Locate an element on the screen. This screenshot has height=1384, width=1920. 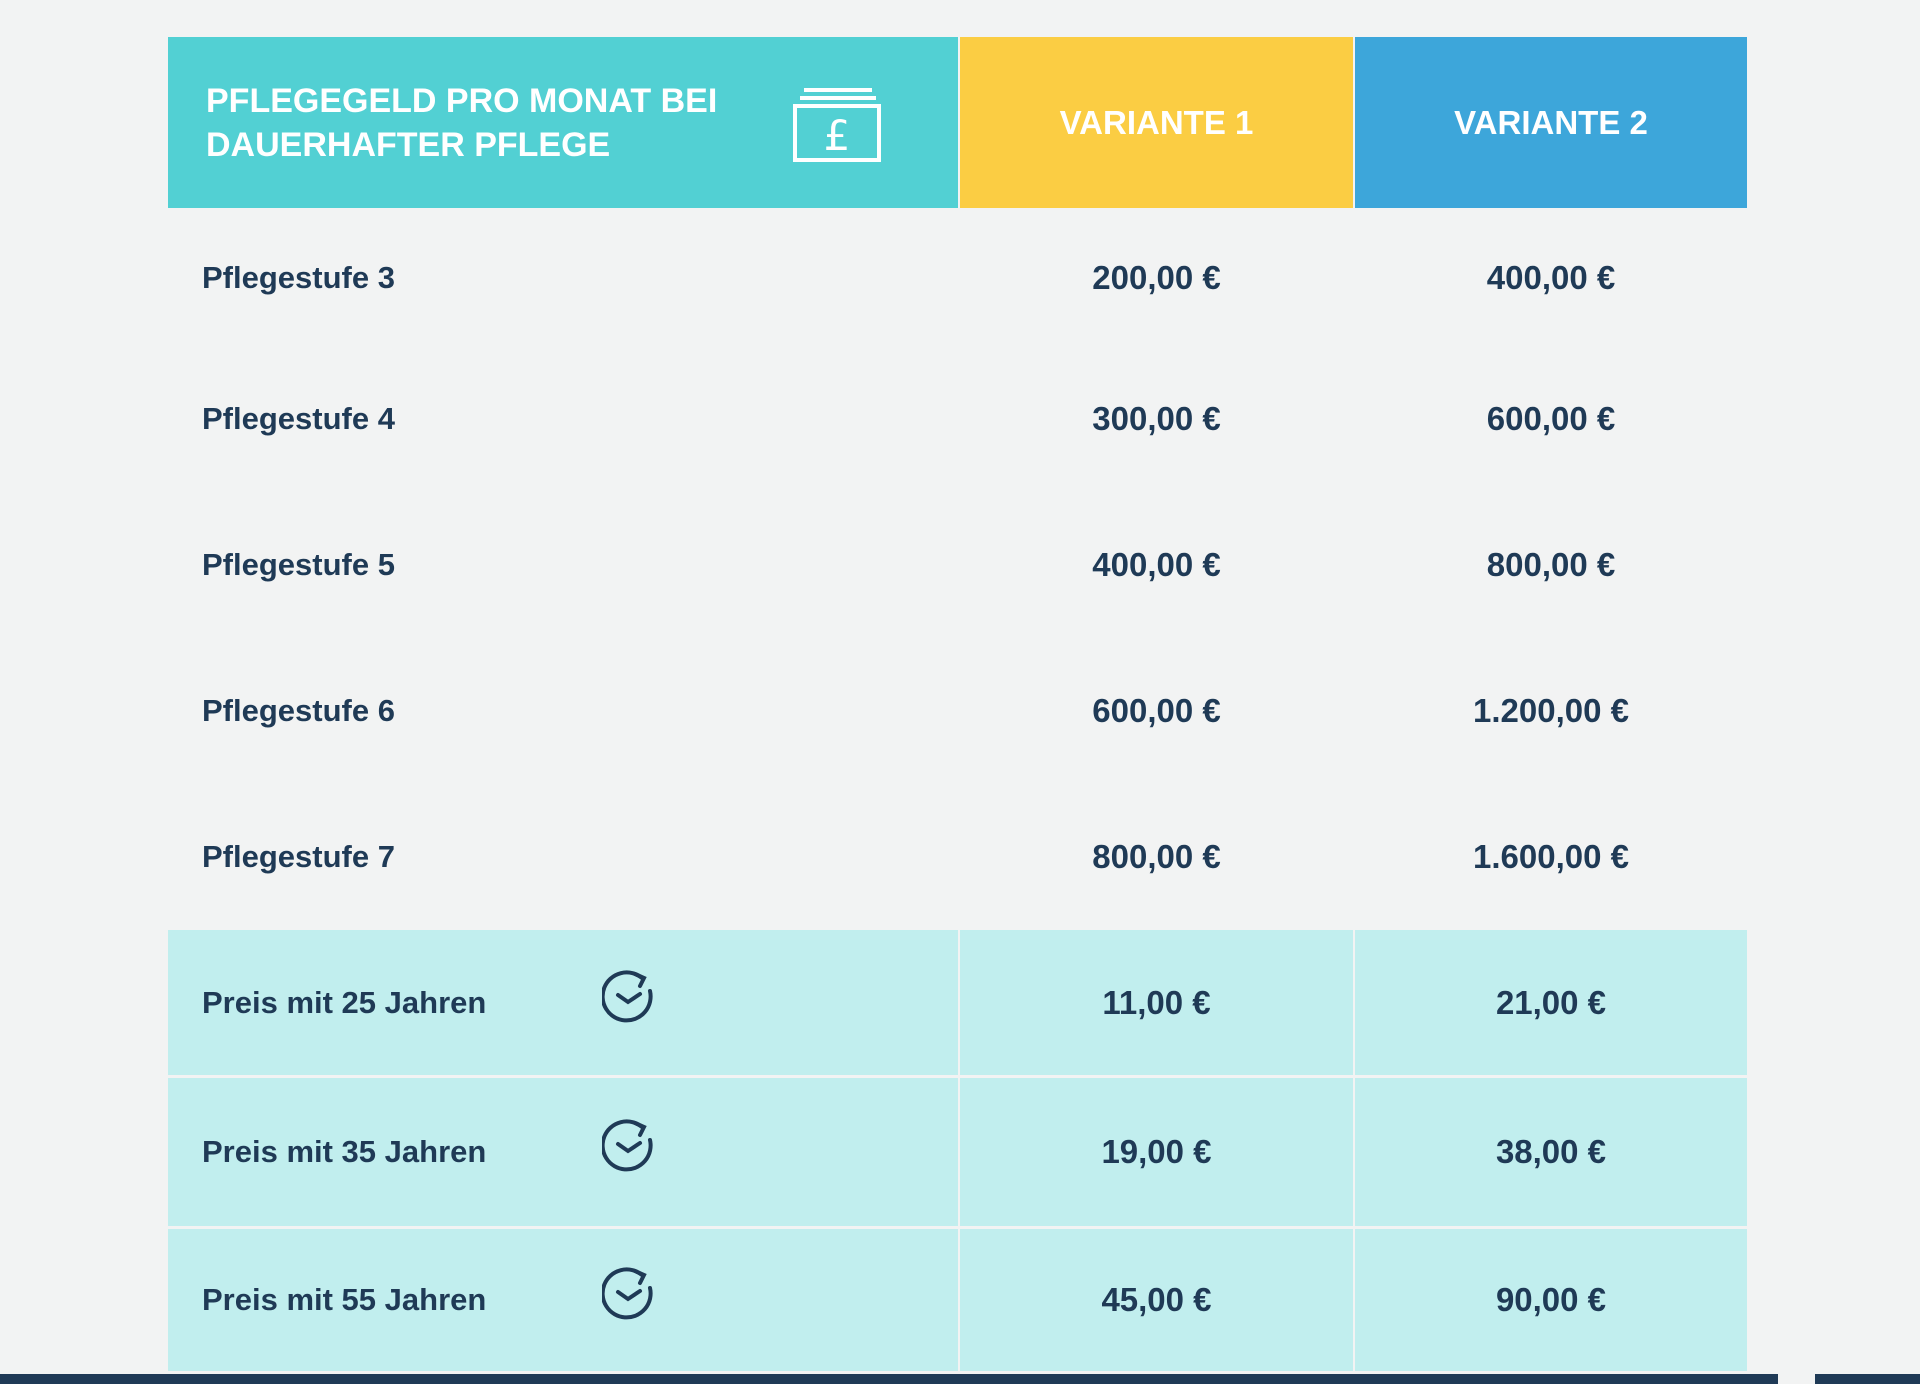
label-cell: Pflegestufe 3 is located at coordinates (563, 277).